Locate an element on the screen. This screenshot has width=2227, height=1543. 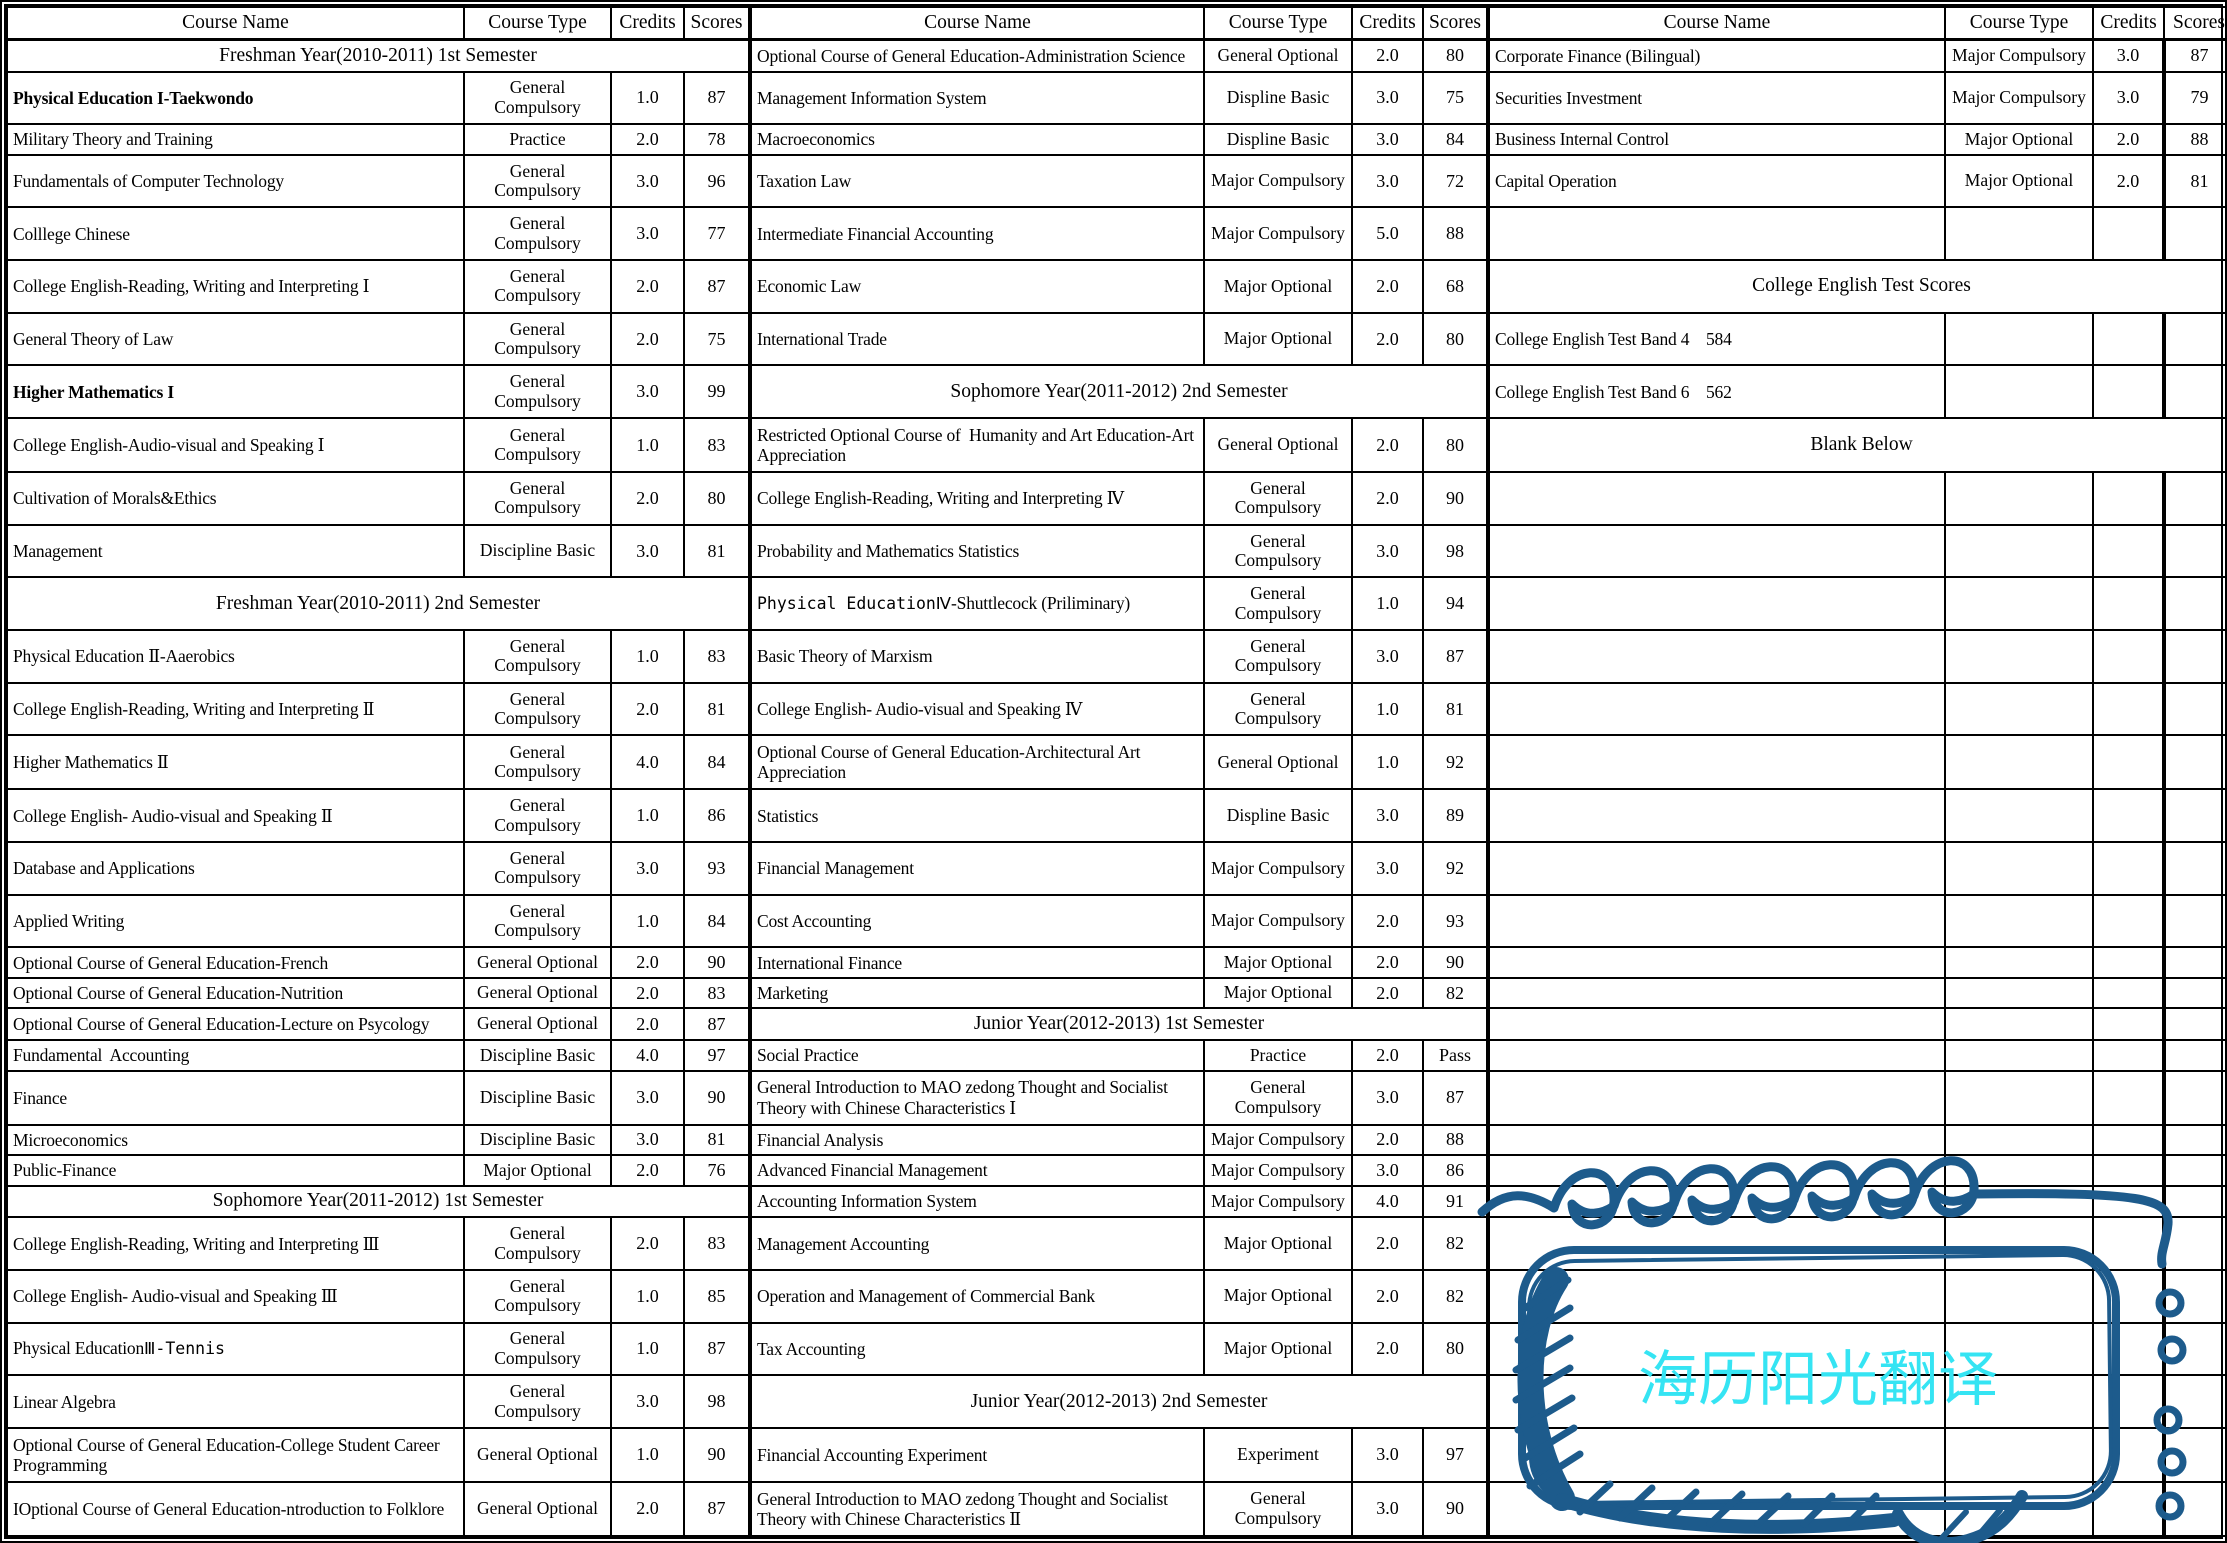
scores-cell: 92 is located at coordinates (1455, 762).